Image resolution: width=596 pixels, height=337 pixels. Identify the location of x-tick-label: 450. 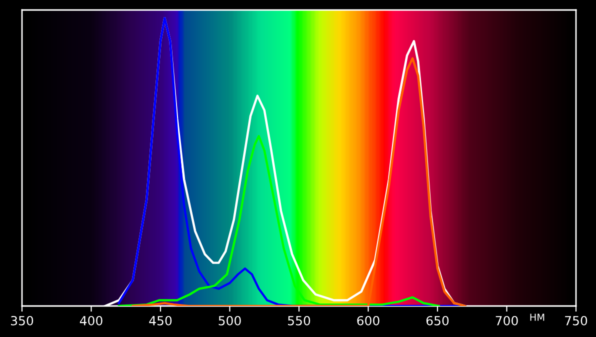
(160, 321).